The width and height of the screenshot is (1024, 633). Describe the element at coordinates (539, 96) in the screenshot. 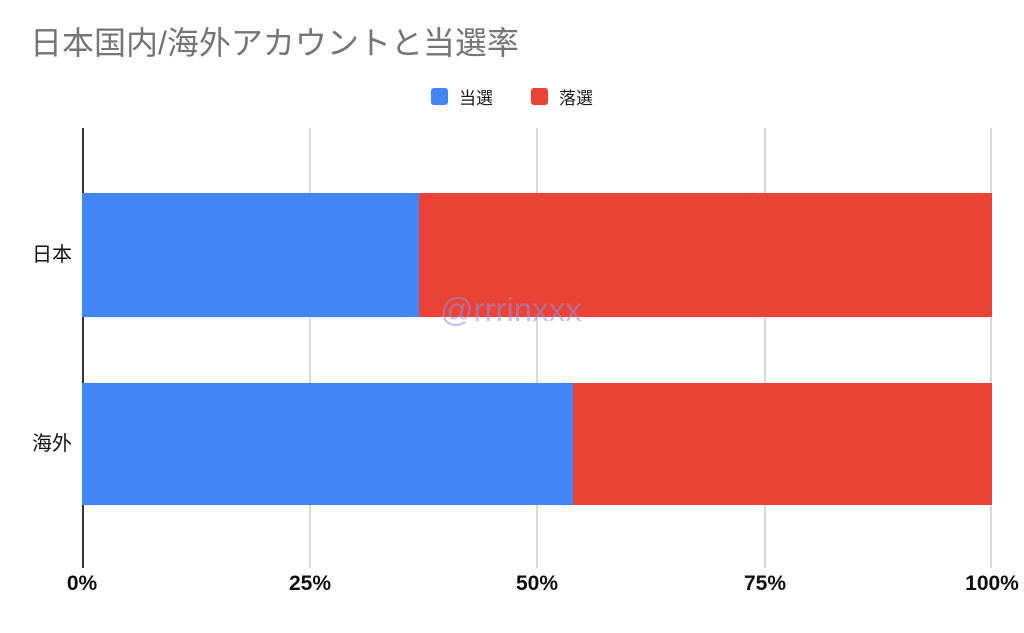

I see `legend-swatch-lose-icon` at that location.